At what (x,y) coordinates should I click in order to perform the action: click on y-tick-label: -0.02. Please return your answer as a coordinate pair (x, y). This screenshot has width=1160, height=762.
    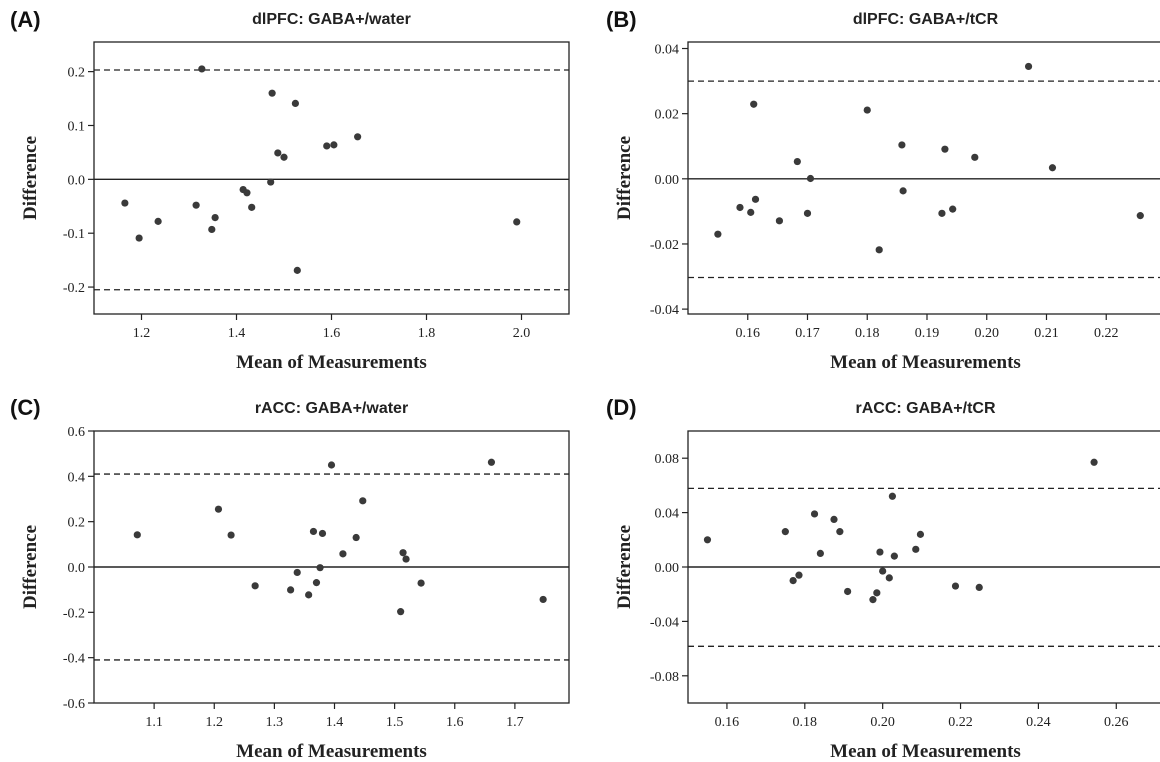
    Looking at the image, I should click on (664, 245).